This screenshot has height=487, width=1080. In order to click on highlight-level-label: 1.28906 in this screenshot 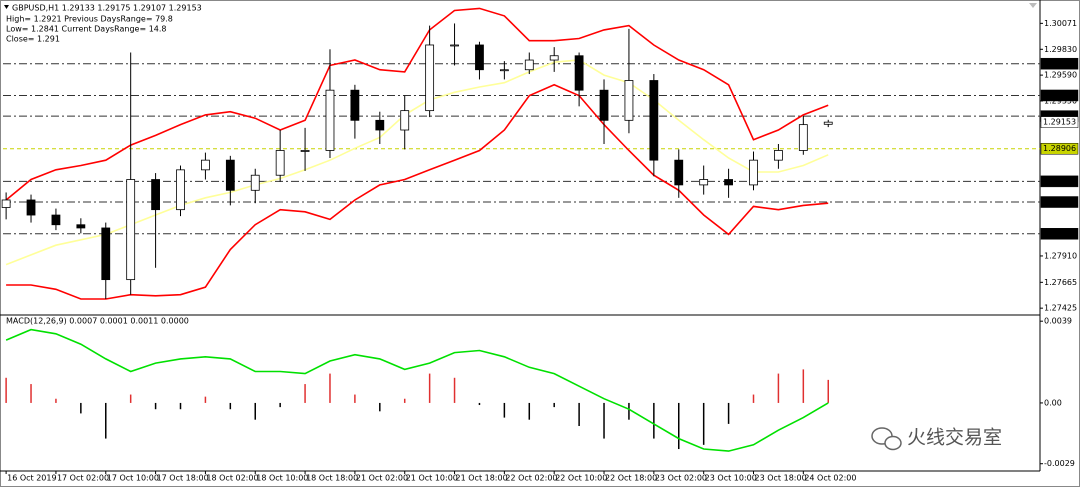, I will do `click(1059, 148)`.